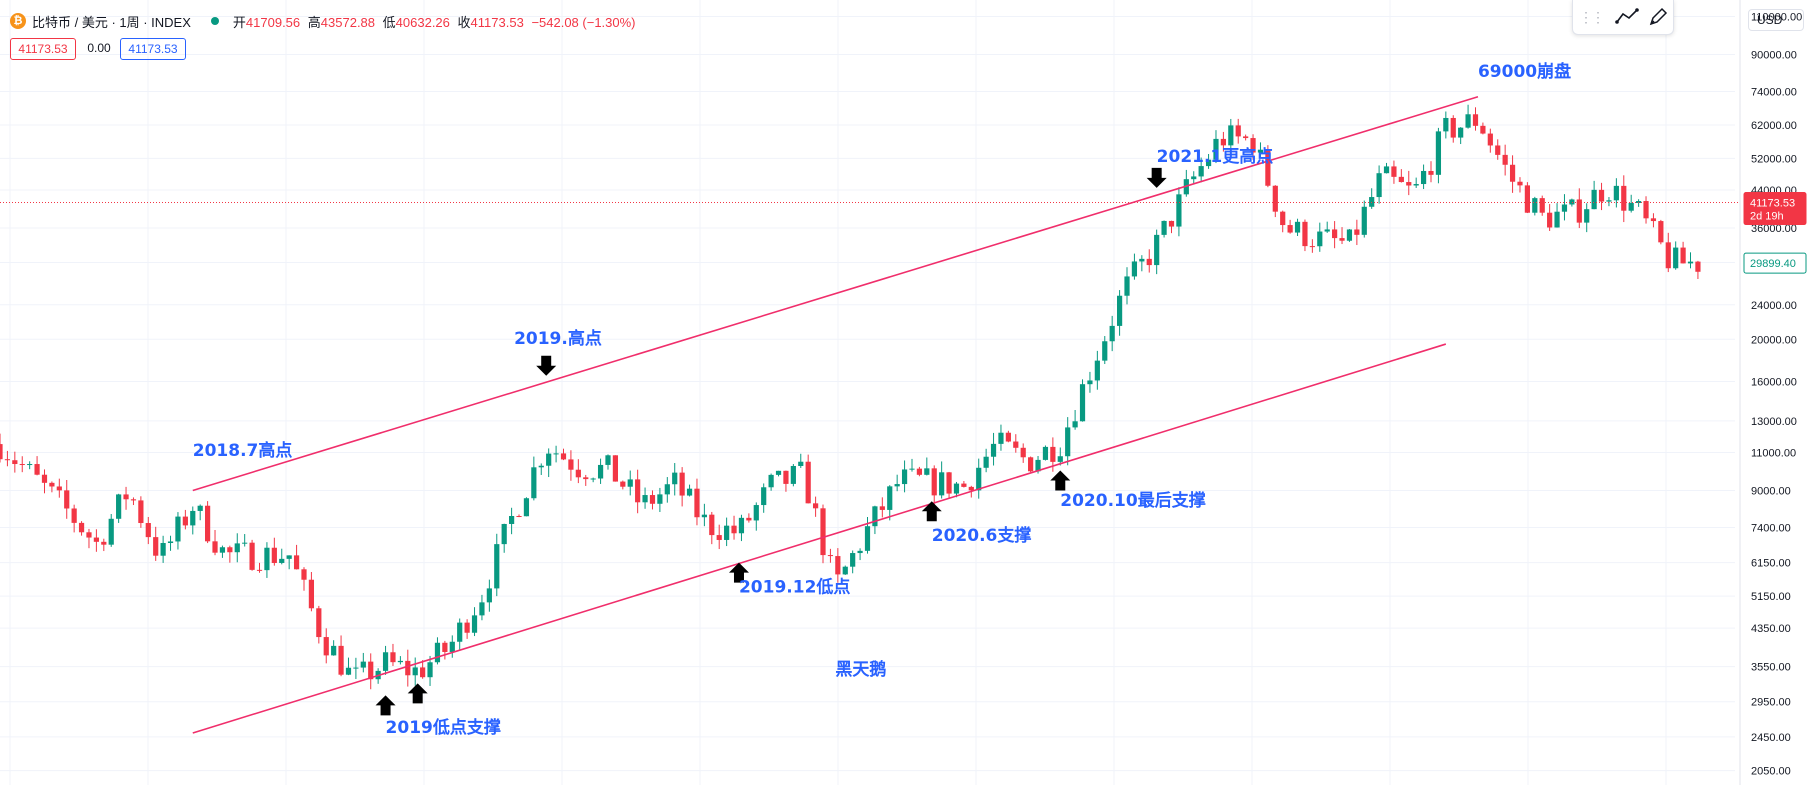 The width and height of the screenshot is (1820, 785). I want to click on price-tick-label: 74000.00, so click(1774, 93).